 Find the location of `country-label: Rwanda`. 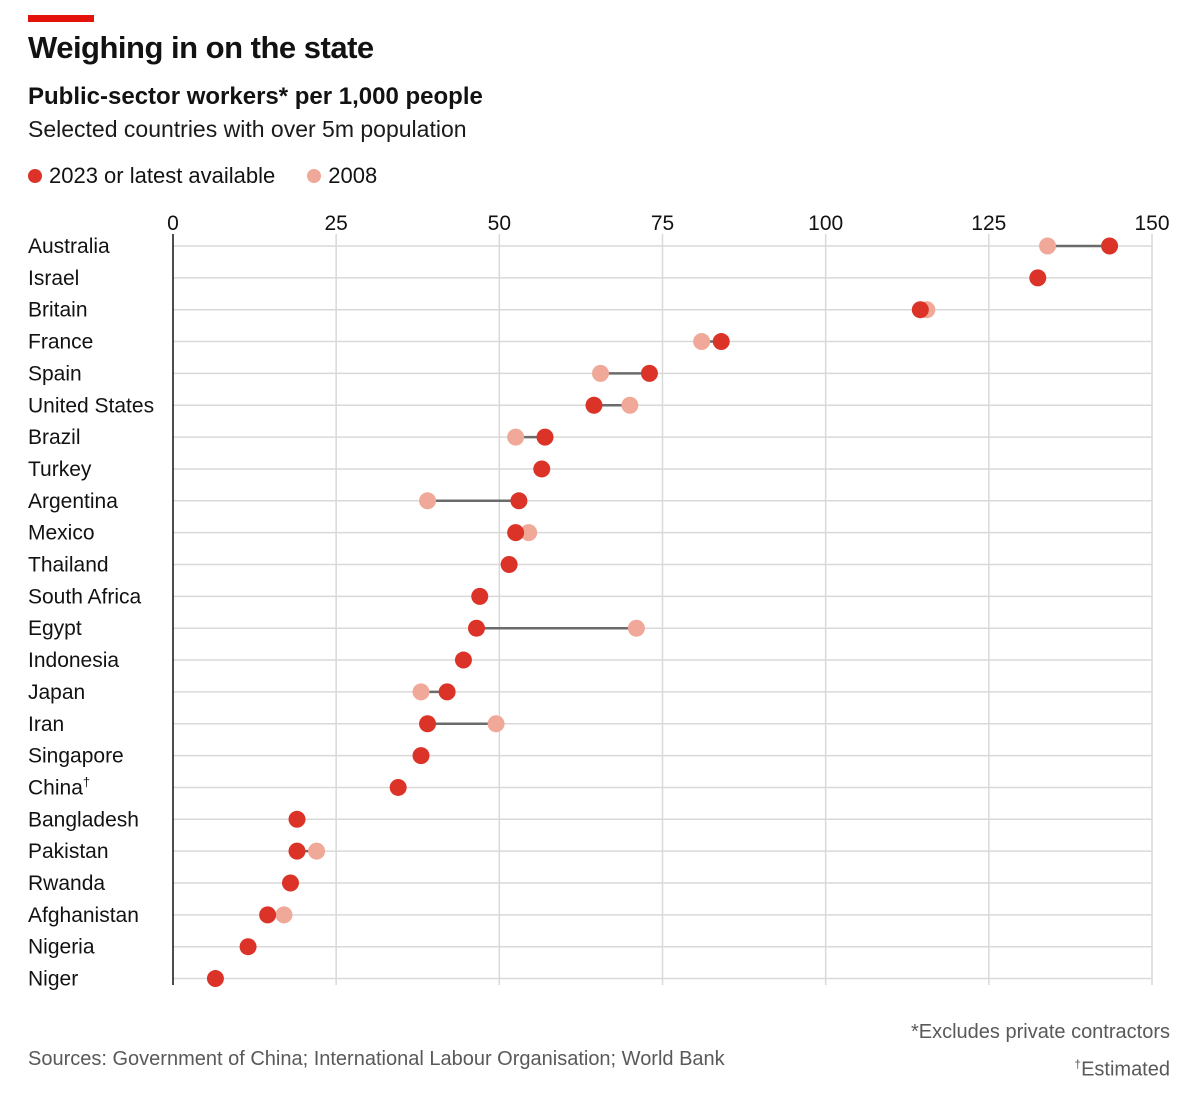

country-label: Rwanda is located at coordinates (66, 883).